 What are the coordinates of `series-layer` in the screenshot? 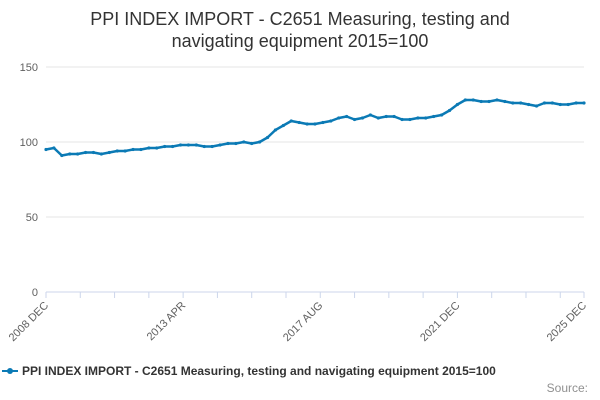 It's located at (315, 128).